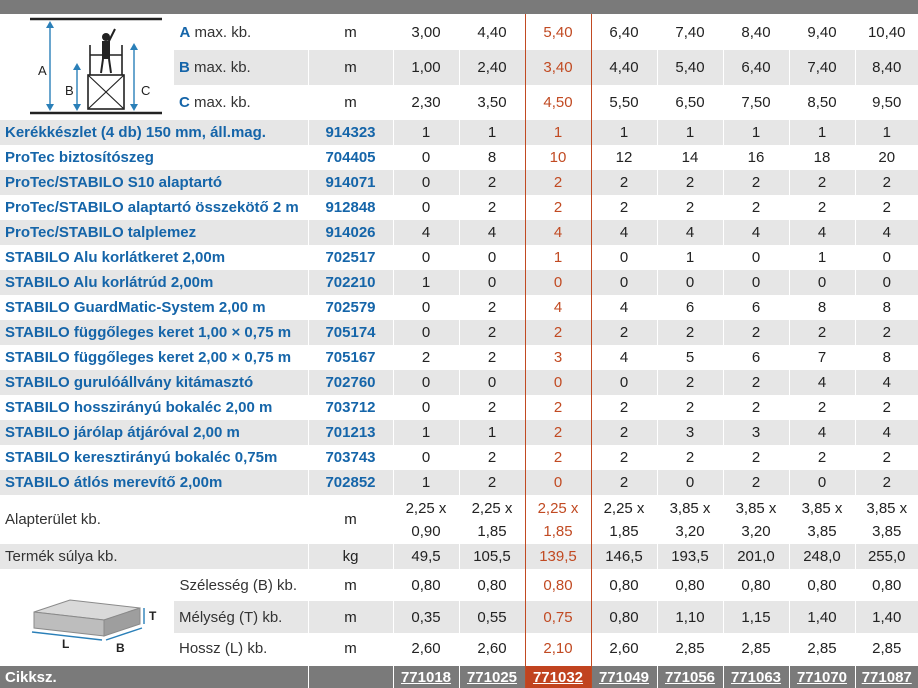 The image size is (918, 688). I want to click on dim-letter: A, so click(185, 32).